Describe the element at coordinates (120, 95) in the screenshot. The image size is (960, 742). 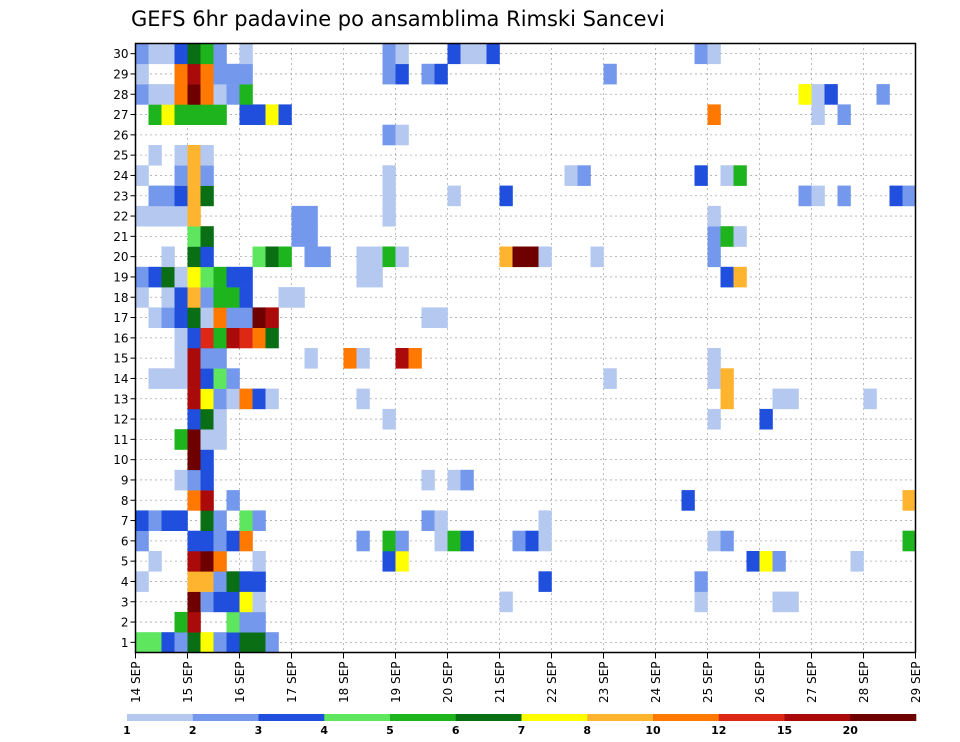
I see `y-tick-label: 28` at that location.